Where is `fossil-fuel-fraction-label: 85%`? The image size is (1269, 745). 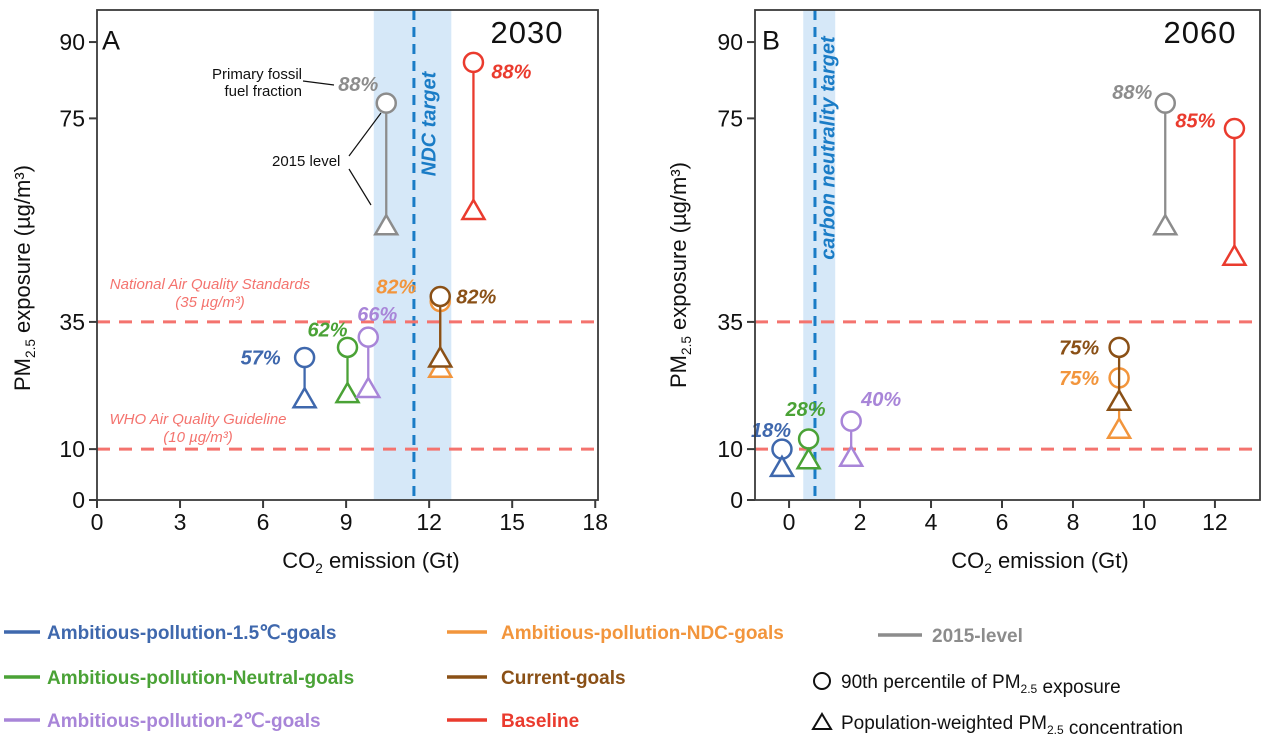 fossil-fuel-fraction-label: 85% is located at coordinates (1195, 122).